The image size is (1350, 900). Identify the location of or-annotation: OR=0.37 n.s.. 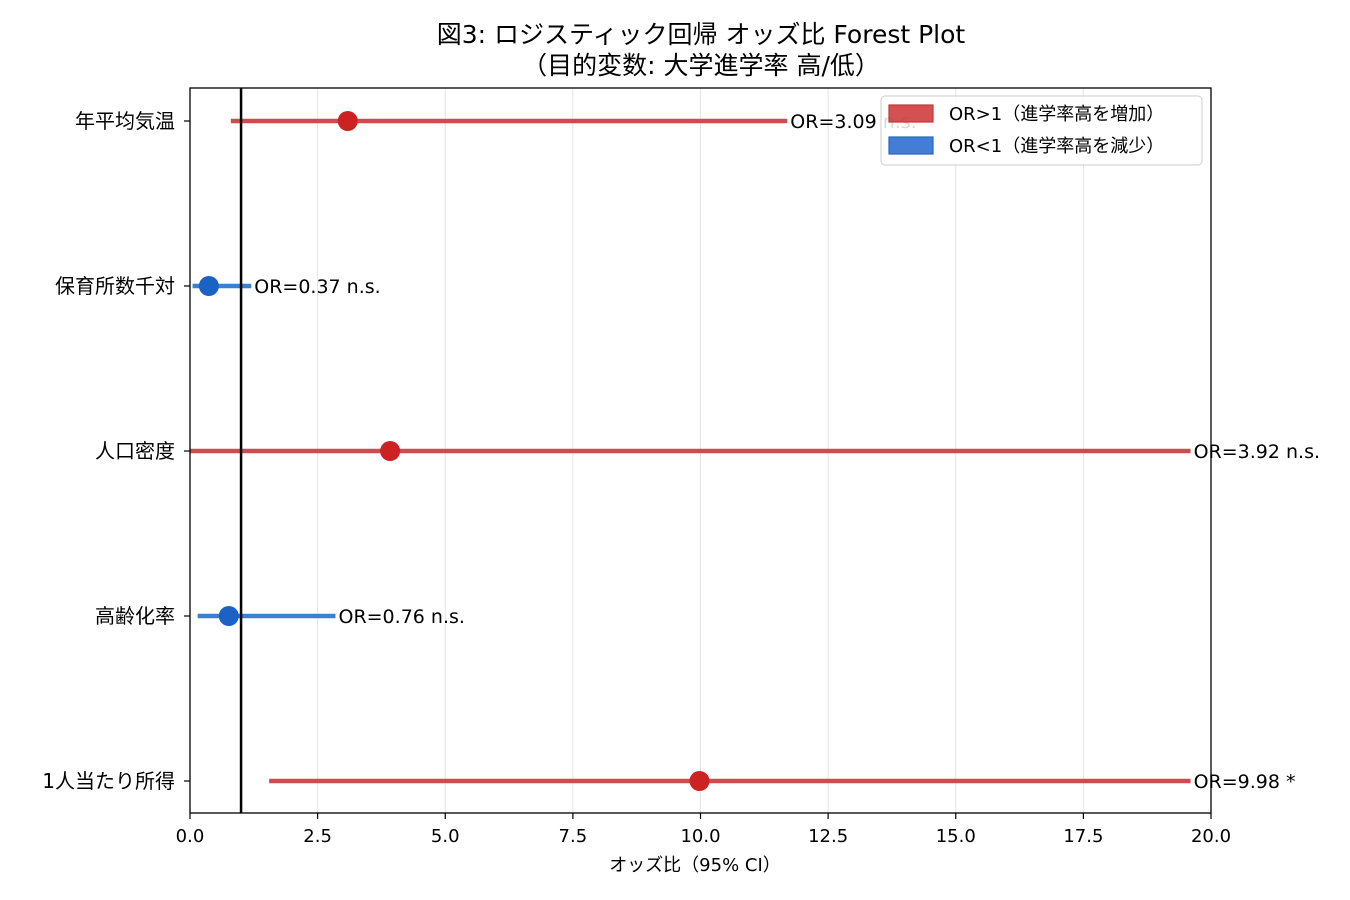
(317, 287).